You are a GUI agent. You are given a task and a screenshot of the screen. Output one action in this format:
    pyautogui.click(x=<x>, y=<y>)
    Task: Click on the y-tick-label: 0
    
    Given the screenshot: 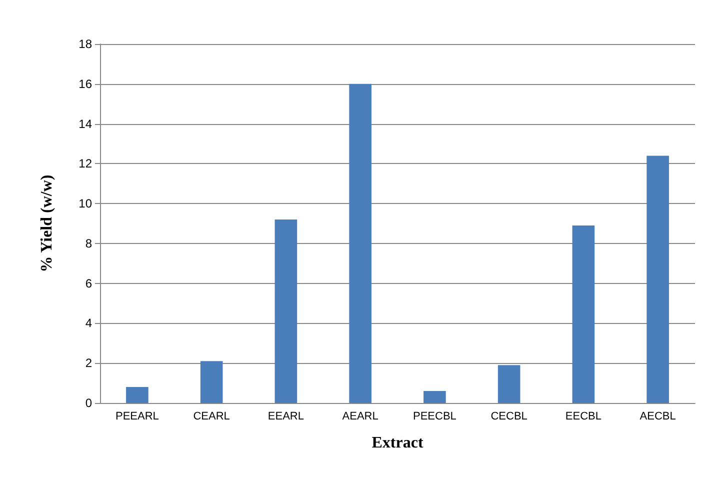 What is the action you would take?
    pyautogui.click(x=88, y=403)
    